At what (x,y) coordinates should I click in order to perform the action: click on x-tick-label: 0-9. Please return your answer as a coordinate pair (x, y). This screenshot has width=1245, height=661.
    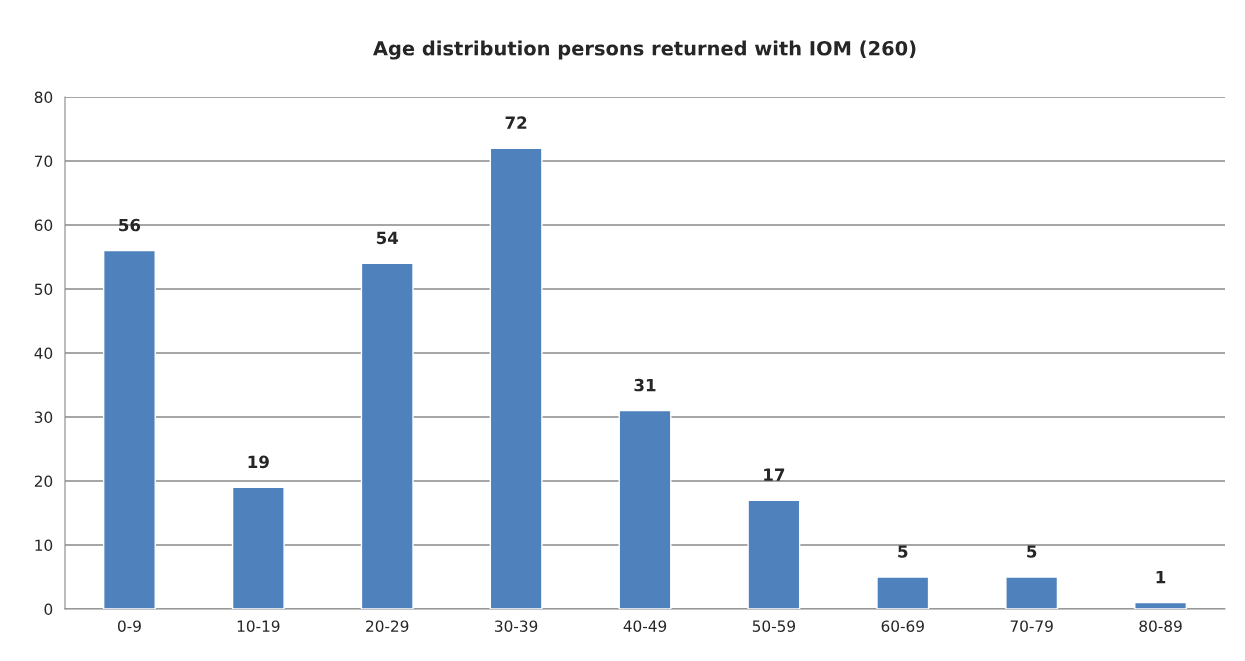
    Looking at the image, I should click on (129, 626).